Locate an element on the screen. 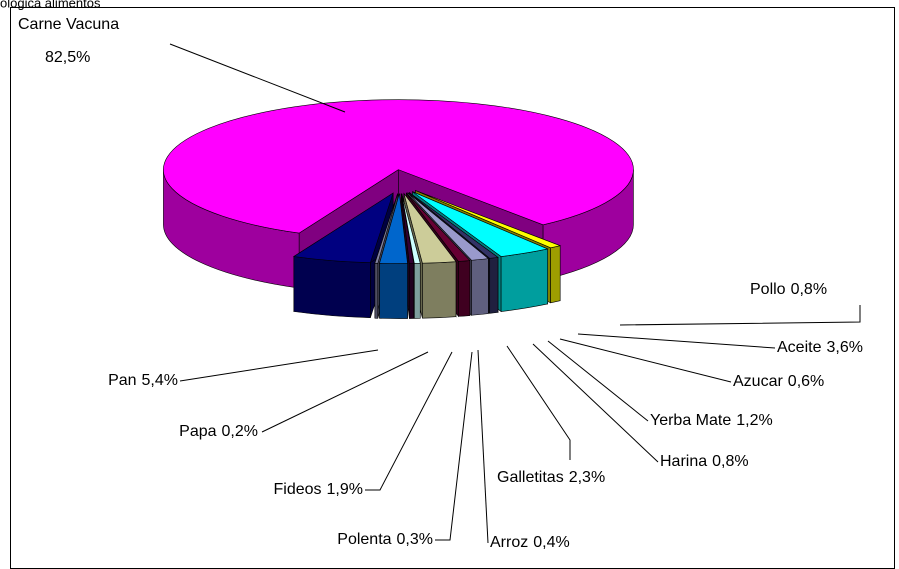 This screenshot has width=899, height=569. category-label: Papa is located at coordinates (197, 431).